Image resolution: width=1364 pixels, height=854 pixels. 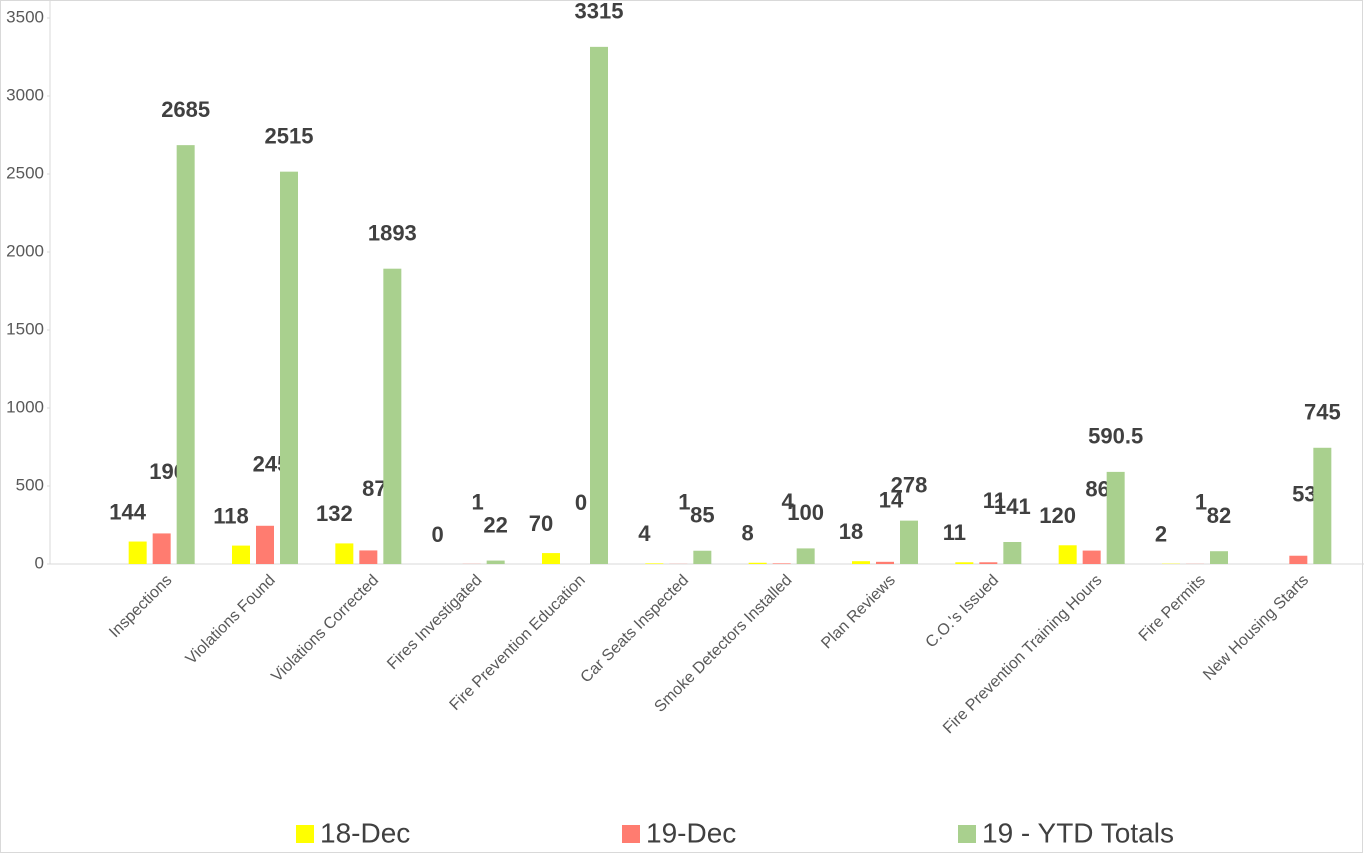 What do you see at coordinates (231, 620) in the screenshot?
I see `x-tick-label: Violations Found` at bounding box center [231, 620].